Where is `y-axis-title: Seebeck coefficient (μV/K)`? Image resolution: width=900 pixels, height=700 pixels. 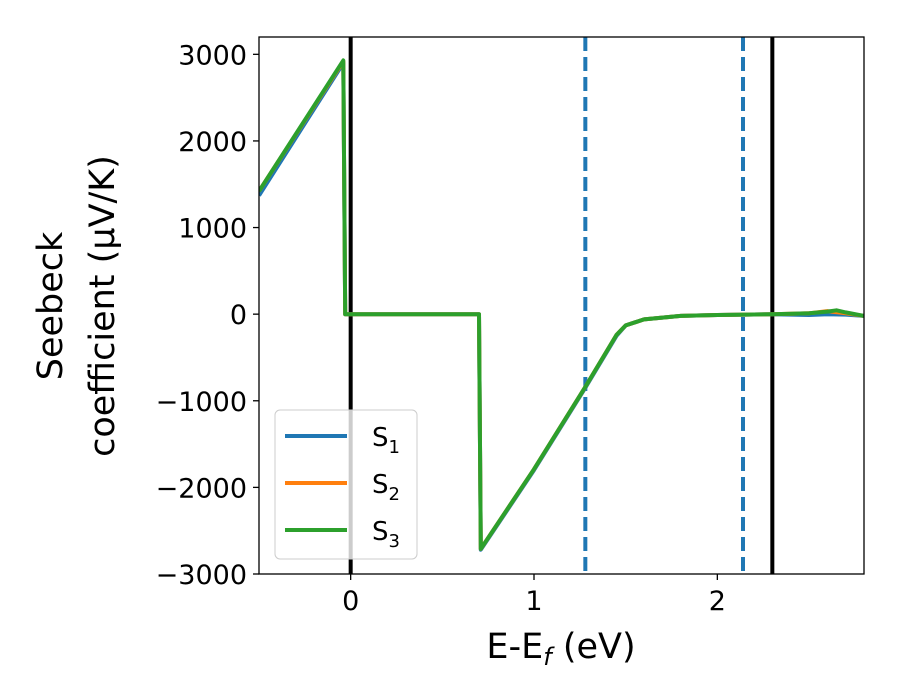
y-axis-title: Seebeck coefficient (μV/K) is located at coordinates (77, 306).